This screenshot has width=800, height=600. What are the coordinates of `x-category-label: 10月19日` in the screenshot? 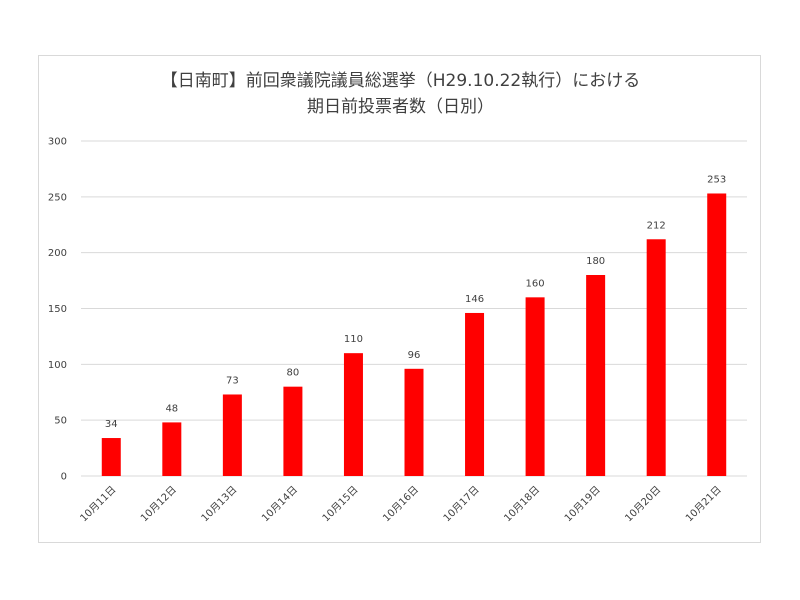 It's located at (582, 504).